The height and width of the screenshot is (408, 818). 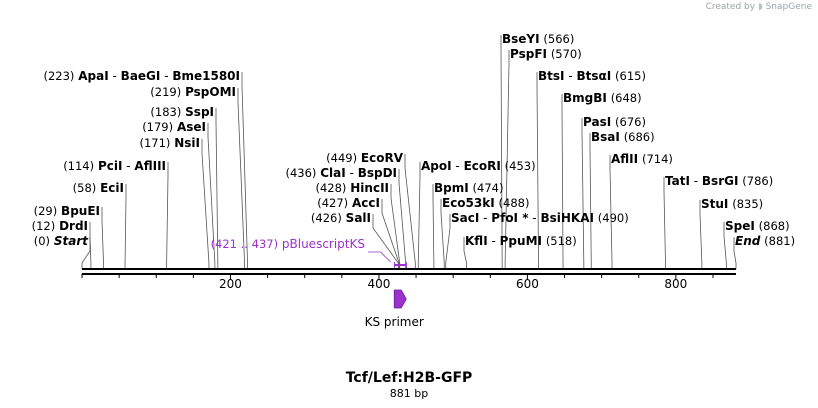 I want to click on enzyme-name: BsaI, so click(x=605, y=137).